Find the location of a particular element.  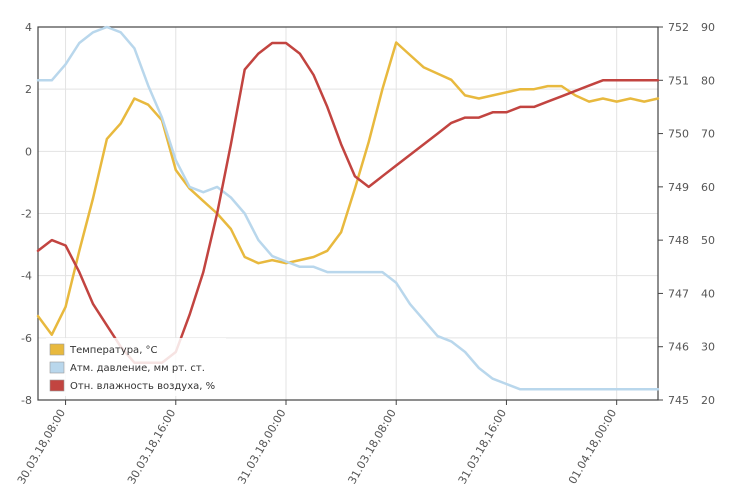

y-right-pressure-tick-label: 748 is located at coordinates (678, 240).